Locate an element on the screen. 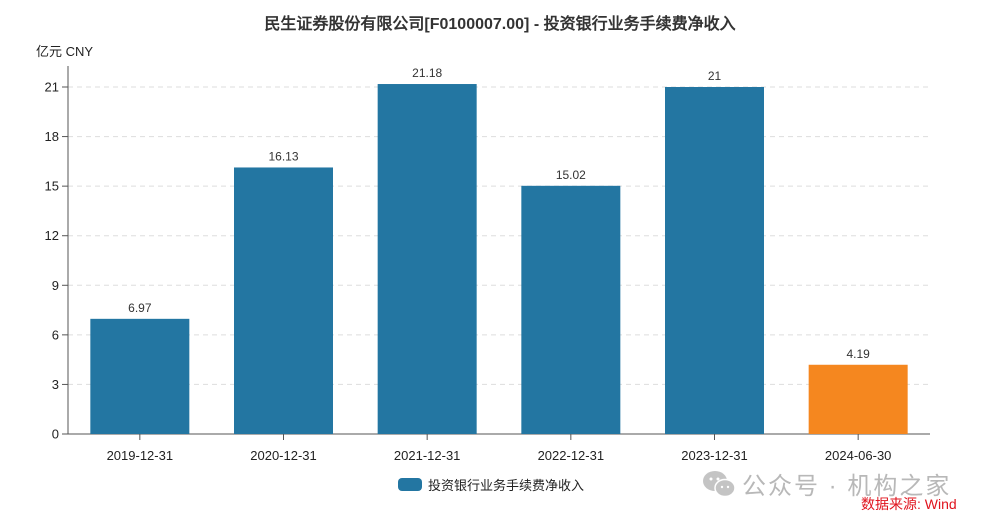  y-tick-label: 21 is located at coordinates (52, 87).